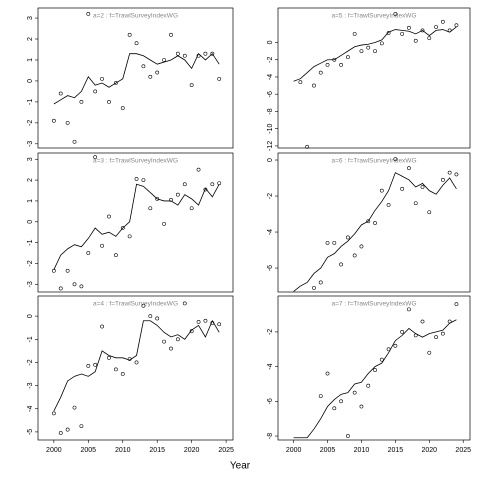 Image resolution: width=480 pixels, height=480 pixels. I want to click on x-tick-label: 2005, so click(328, 450).